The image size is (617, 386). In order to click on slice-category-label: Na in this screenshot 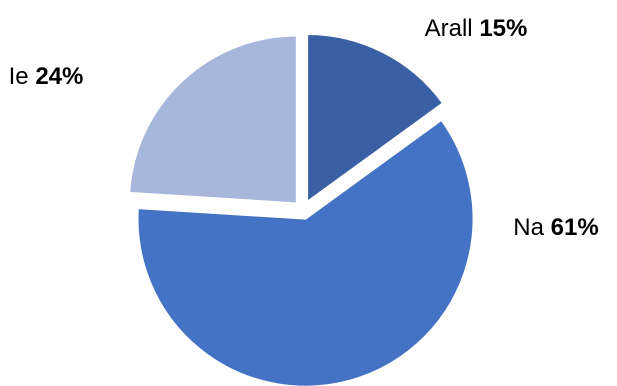, I will do `click(531, 227)`.